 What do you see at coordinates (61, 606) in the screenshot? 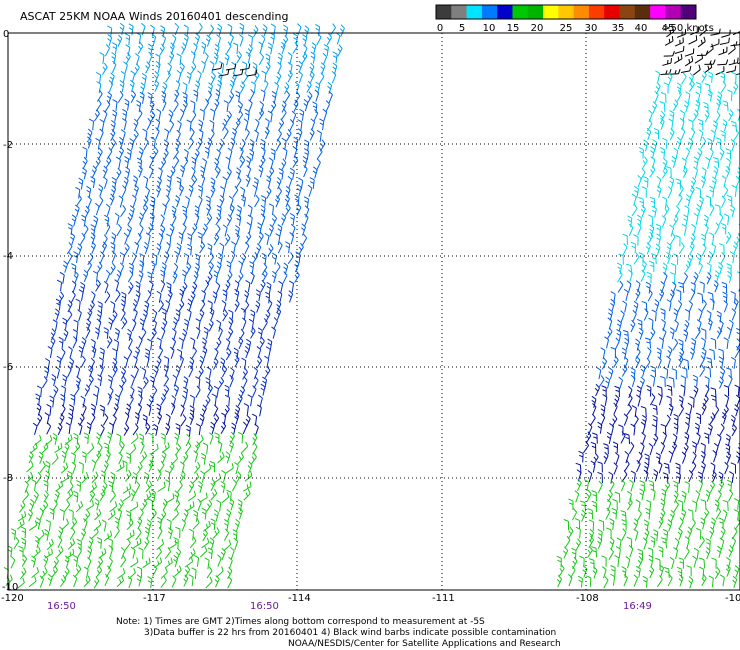
I see `pass-time-label: 16:50` at bounding box center [61, 606].